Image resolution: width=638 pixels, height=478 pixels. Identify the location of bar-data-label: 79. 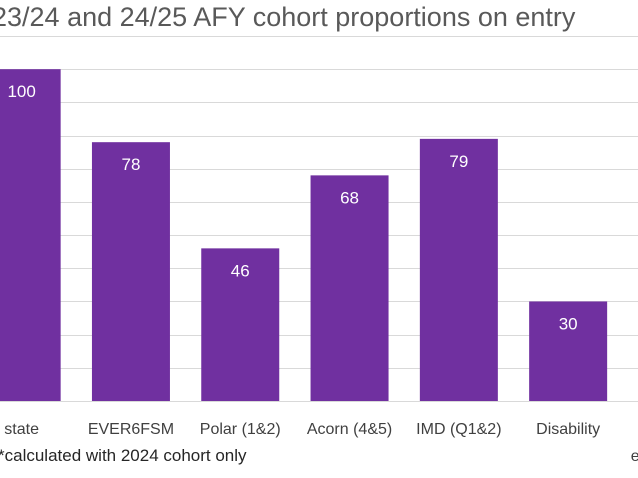
(458, 161).